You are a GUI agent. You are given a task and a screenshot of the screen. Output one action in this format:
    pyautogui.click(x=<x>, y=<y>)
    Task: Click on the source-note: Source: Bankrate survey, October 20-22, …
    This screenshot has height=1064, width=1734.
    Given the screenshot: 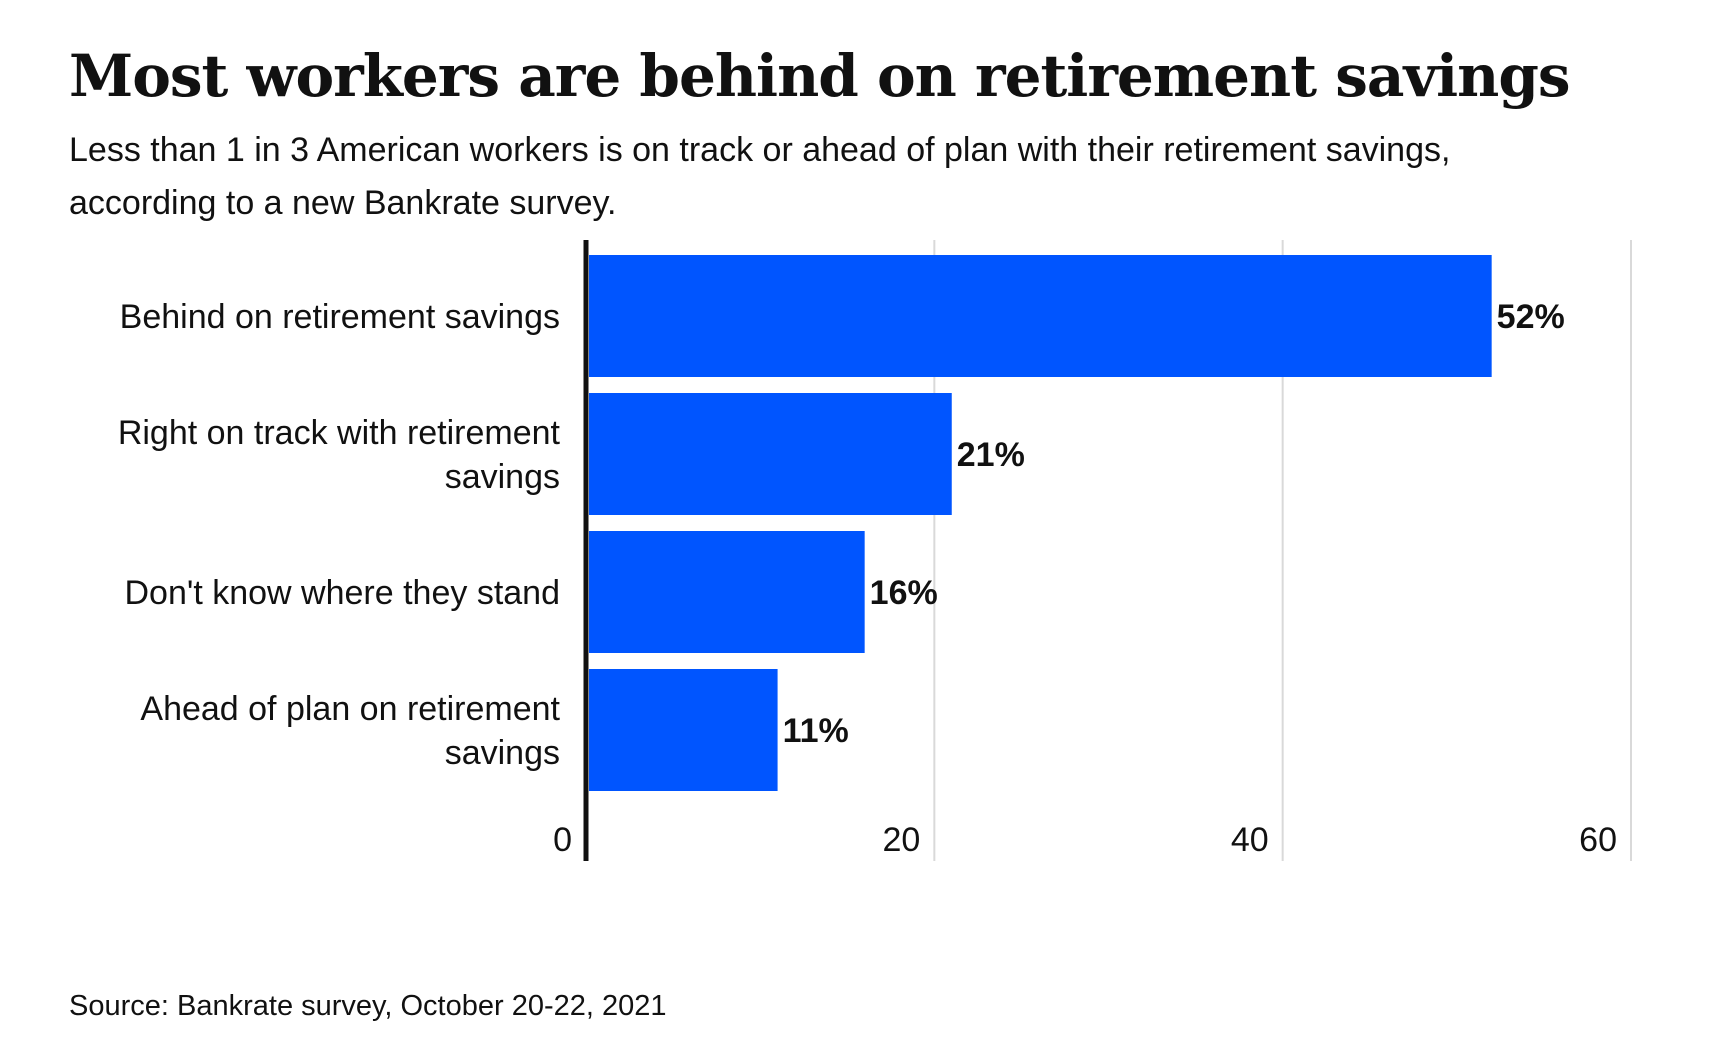 What is the action you would take?
    pyautogui.click(x=368, y=1006)
    